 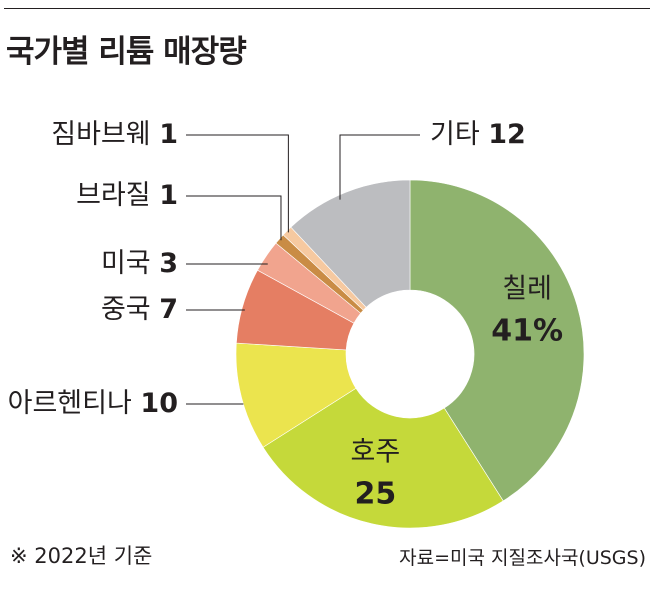 I want to click on outside-label-7: 기타 12, so click(x=478, y=134).